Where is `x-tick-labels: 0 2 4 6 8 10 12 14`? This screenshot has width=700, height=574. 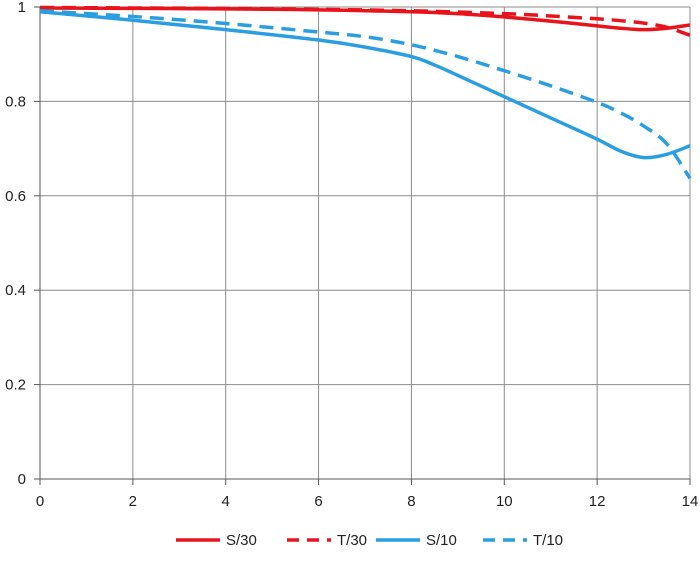
x-tick-labels: 0 2 4 6 8 10 12 14 is located at coordinates (367, 501).